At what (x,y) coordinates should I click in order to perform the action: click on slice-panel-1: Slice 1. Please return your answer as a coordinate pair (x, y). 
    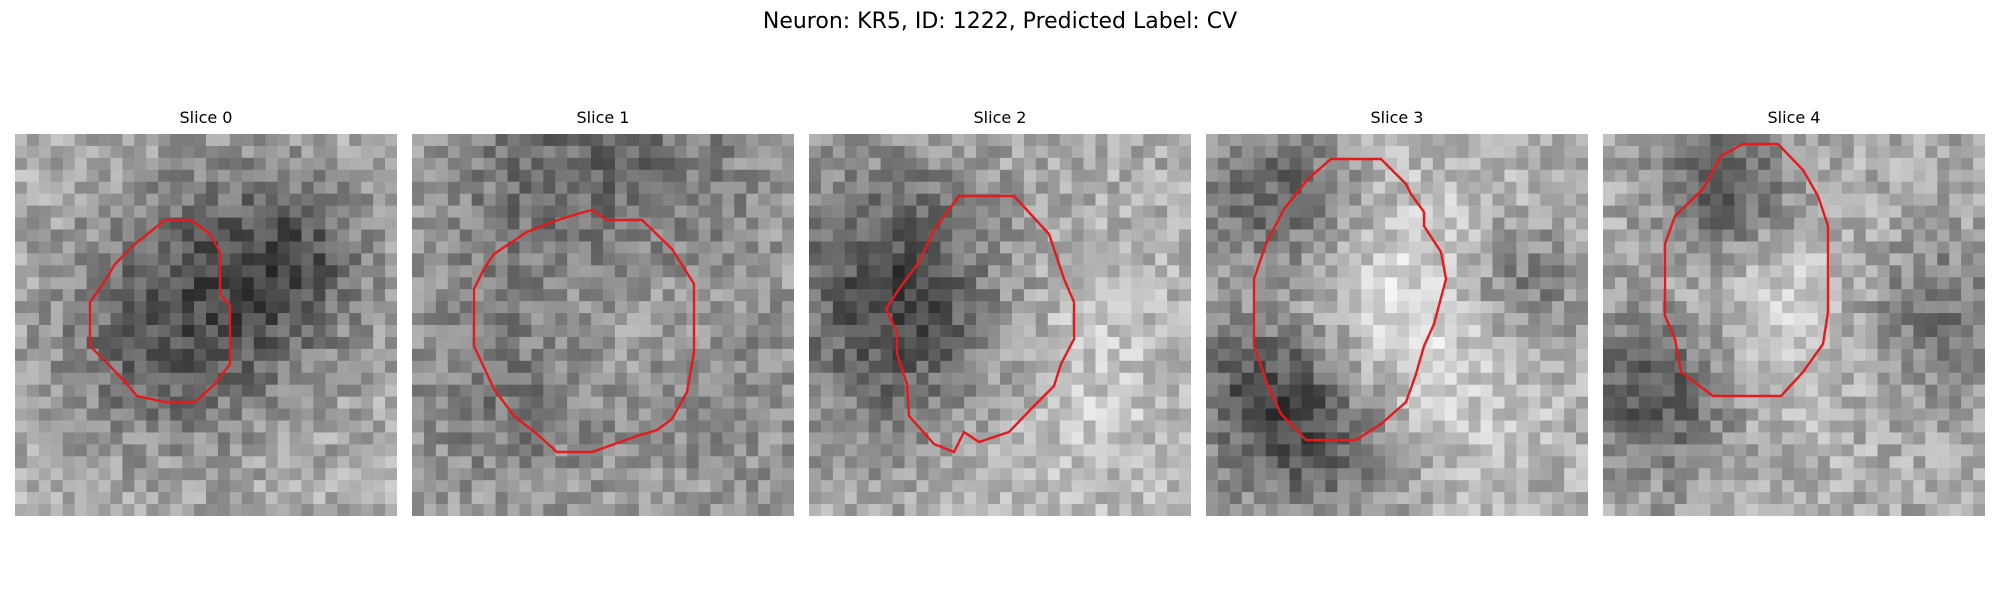
    Looking at the image, I should click on (603, 314).